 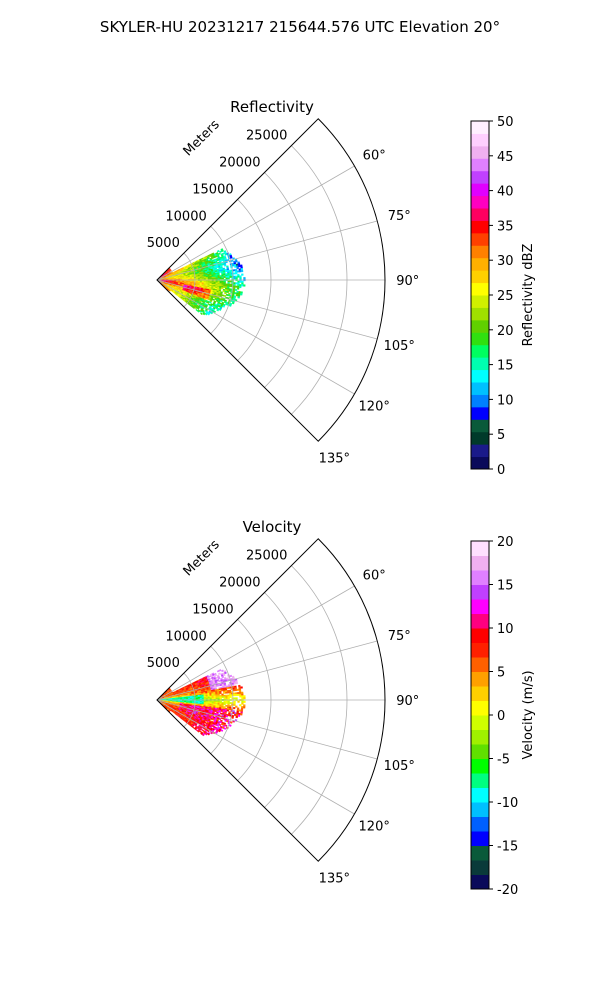 What do you see at coordinates (239, 583) in the screenshot?
I see `radial-tick-label: 20000` at bounding box center [239, 583].